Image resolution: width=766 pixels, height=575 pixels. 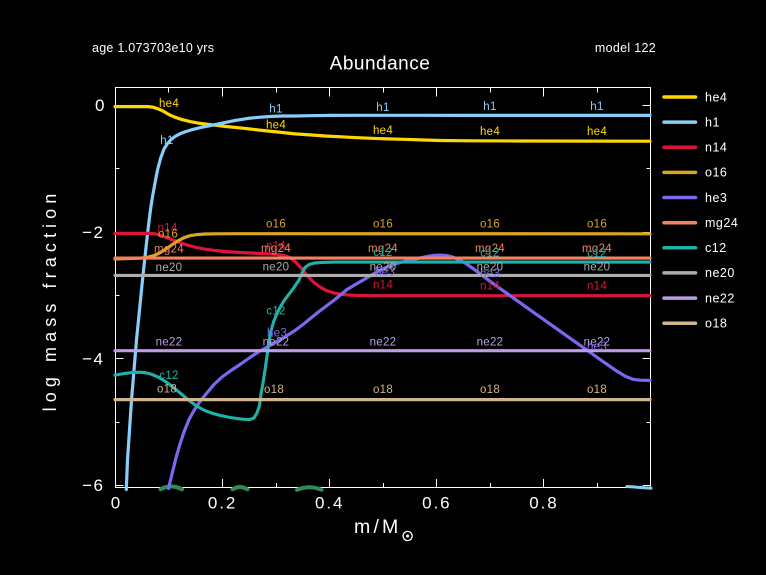 I want to click on svg-text: 0.8, so click(x=543, y=503).